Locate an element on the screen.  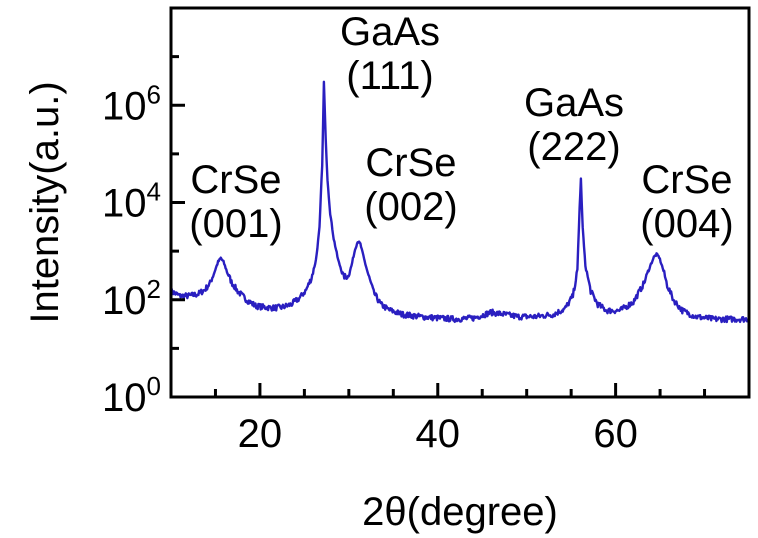
peak-annotation: GaAs(222) is located at coordinates (574, 125).